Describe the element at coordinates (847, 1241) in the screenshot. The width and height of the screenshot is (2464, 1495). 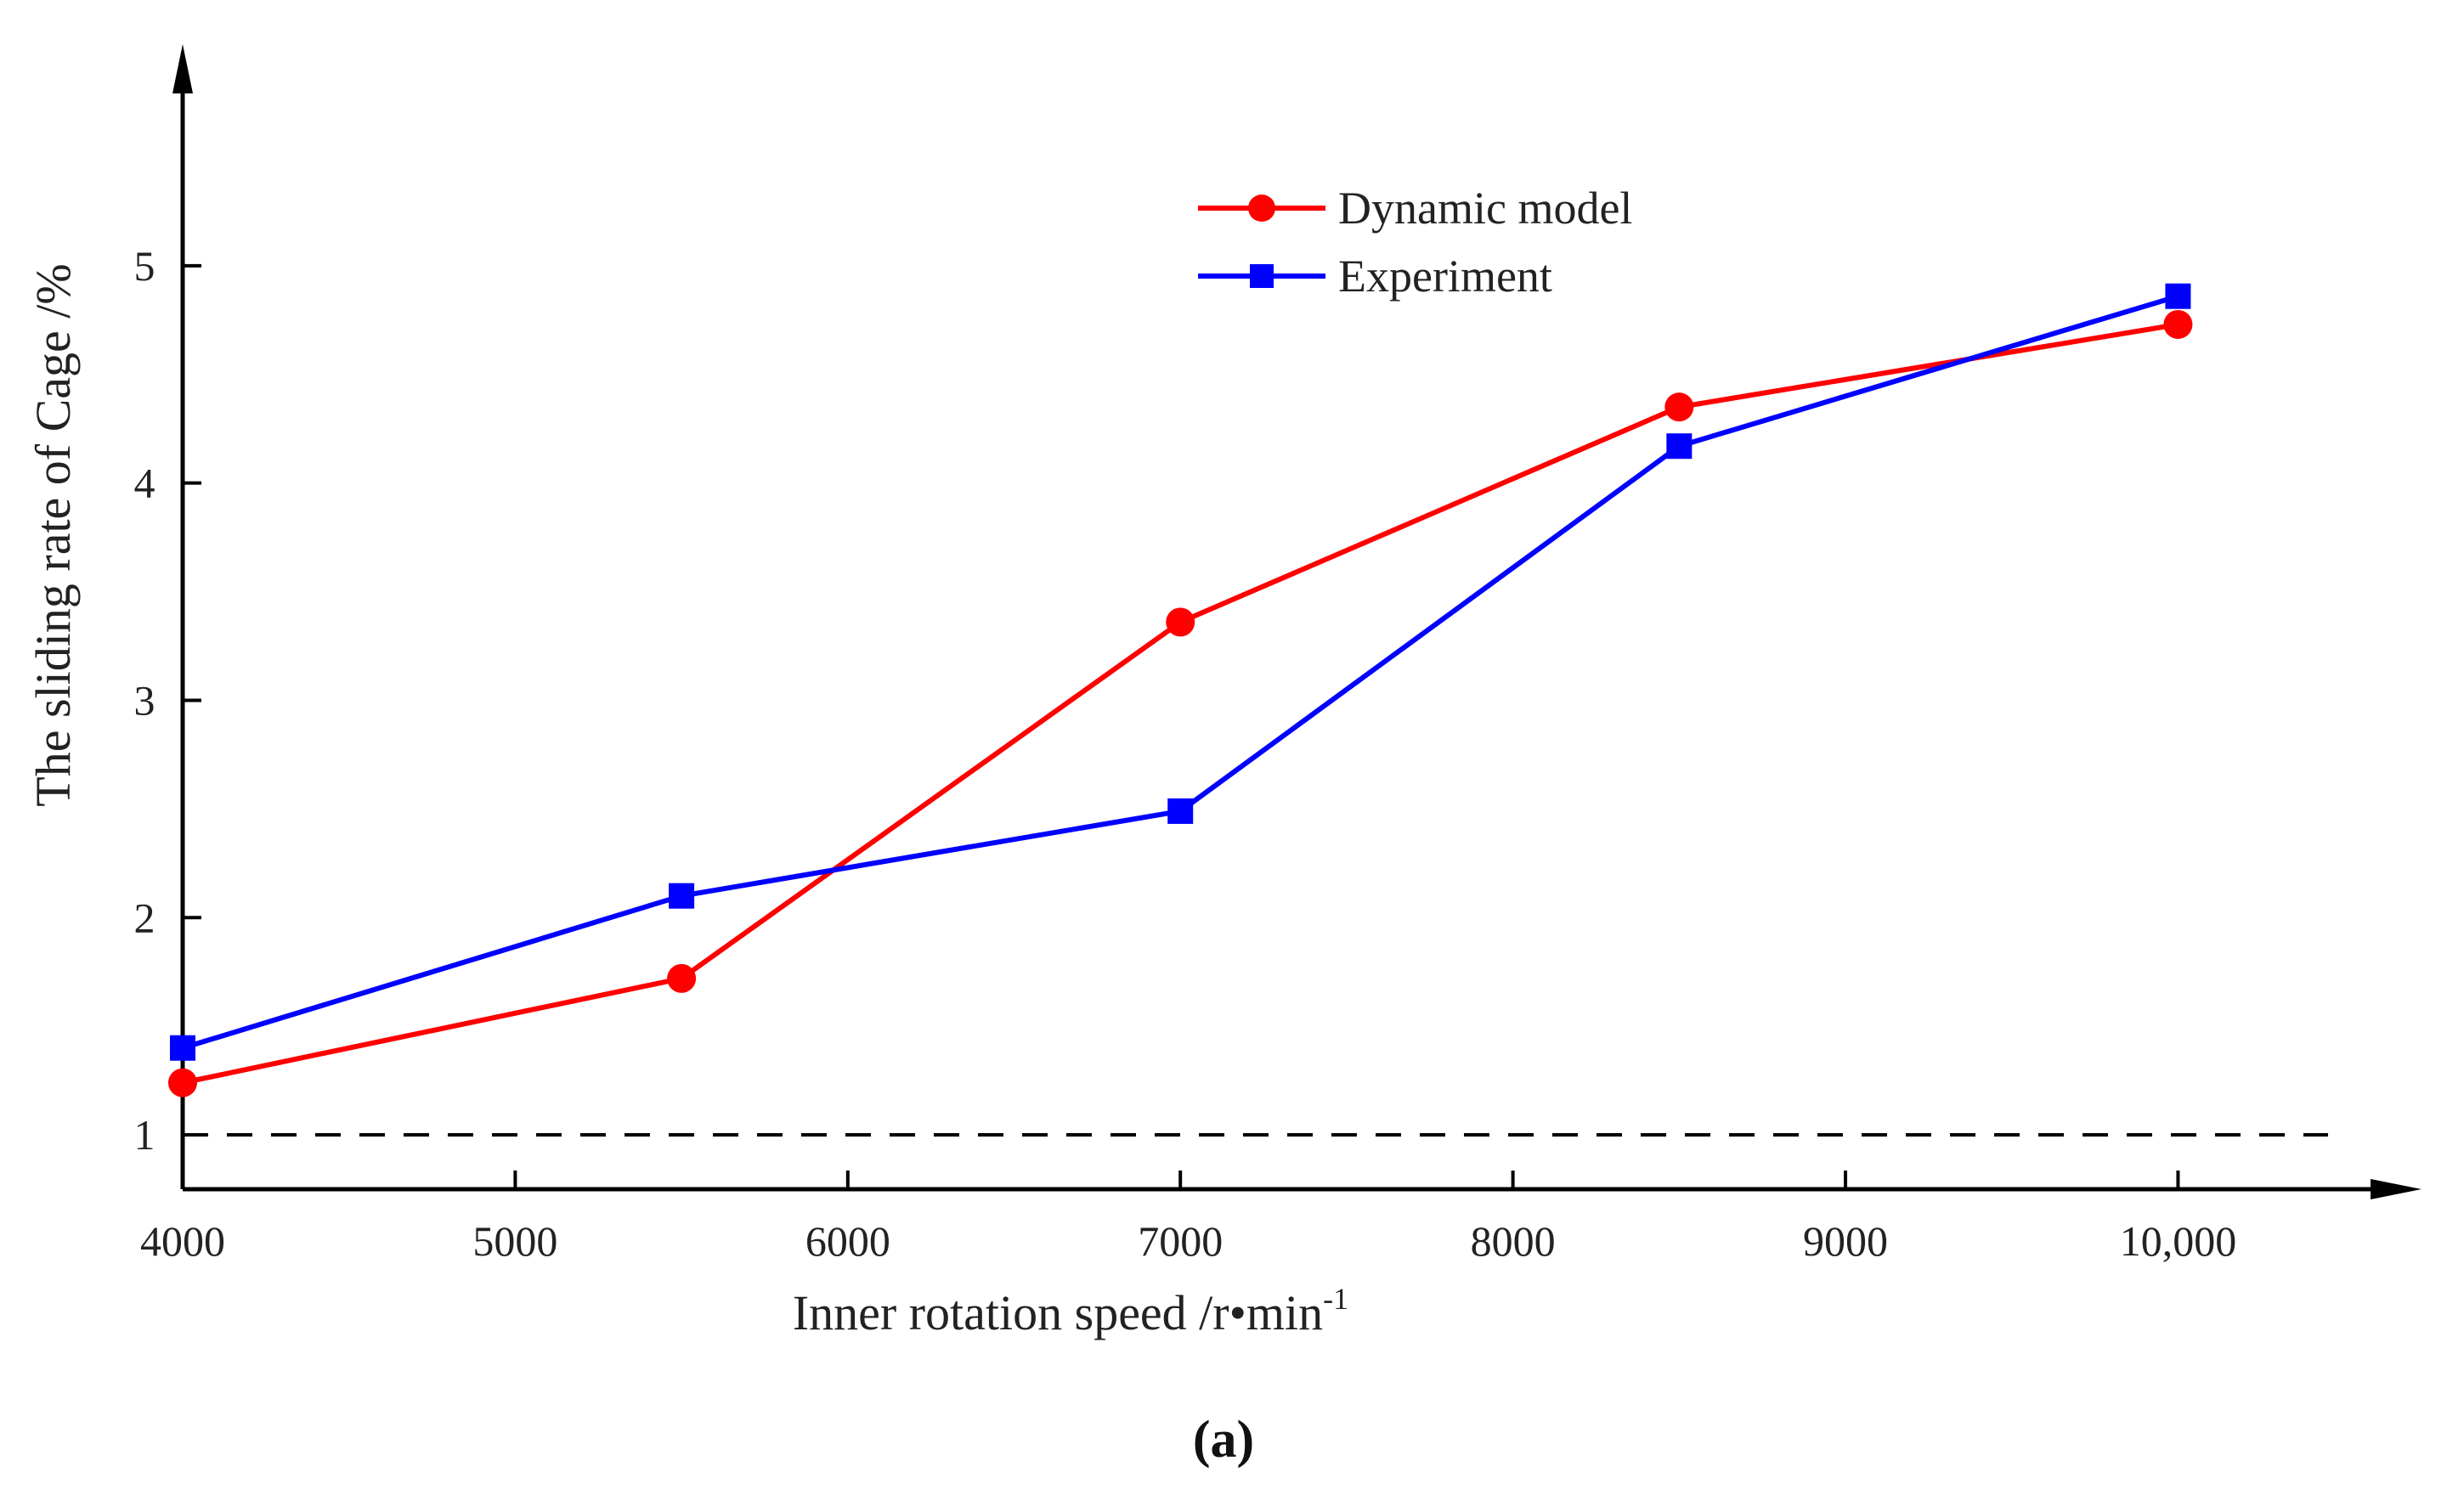
I see `x-tick-label: 6000` at that location.